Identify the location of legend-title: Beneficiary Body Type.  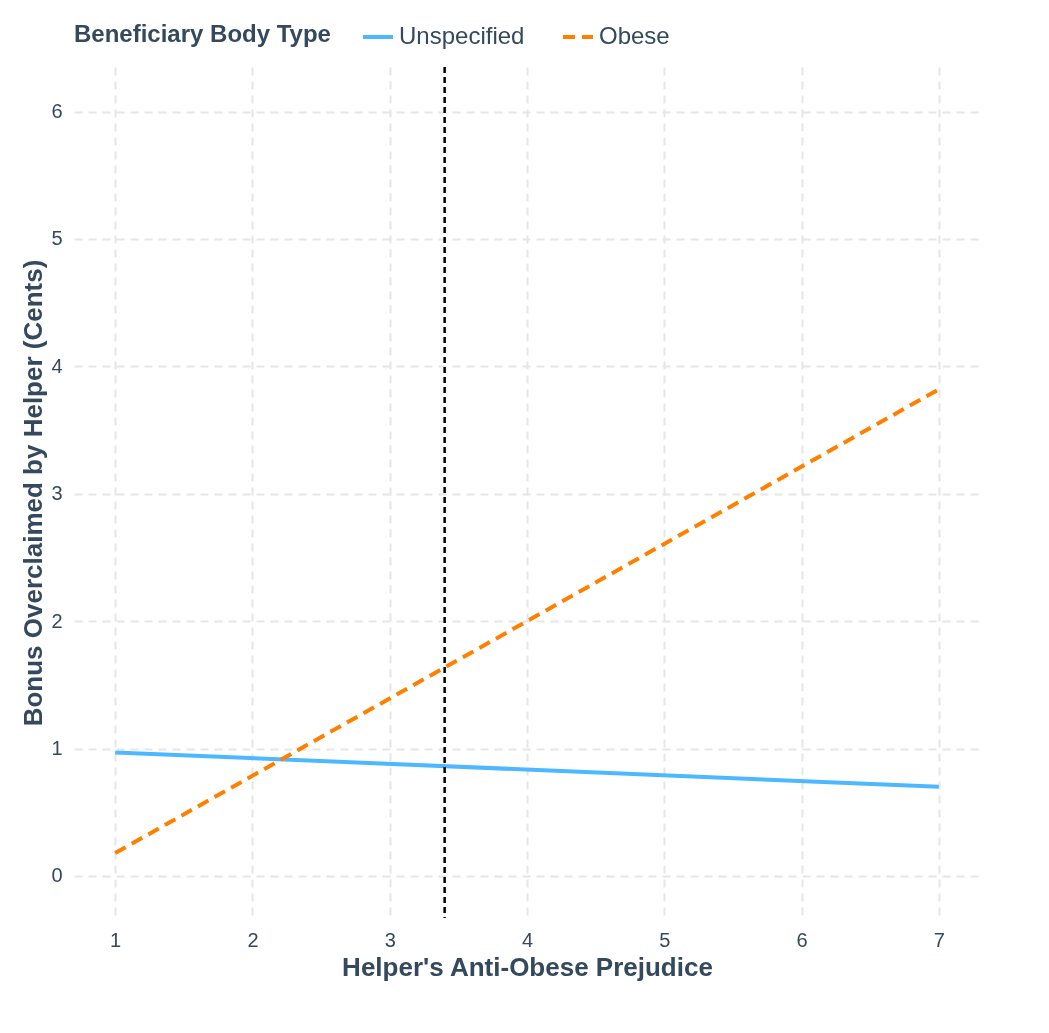
(202, 33).